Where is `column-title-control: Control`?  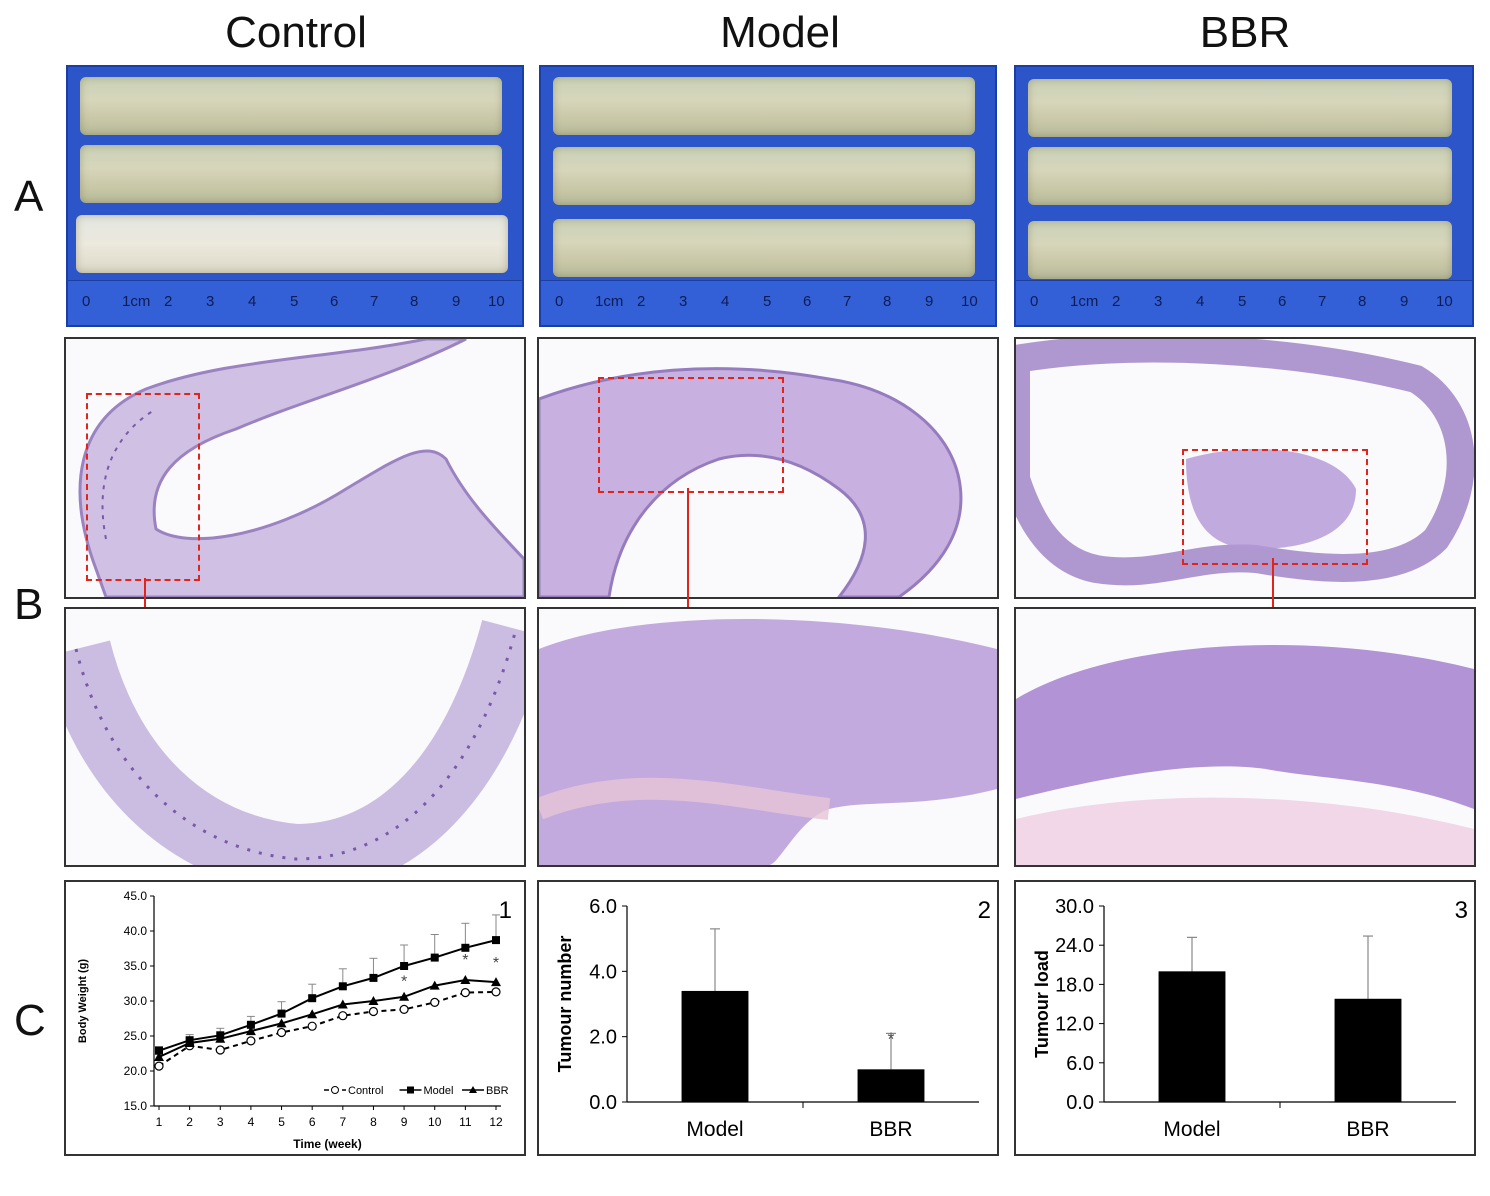 column-title-control: Control is located at coordinates (296, 32).